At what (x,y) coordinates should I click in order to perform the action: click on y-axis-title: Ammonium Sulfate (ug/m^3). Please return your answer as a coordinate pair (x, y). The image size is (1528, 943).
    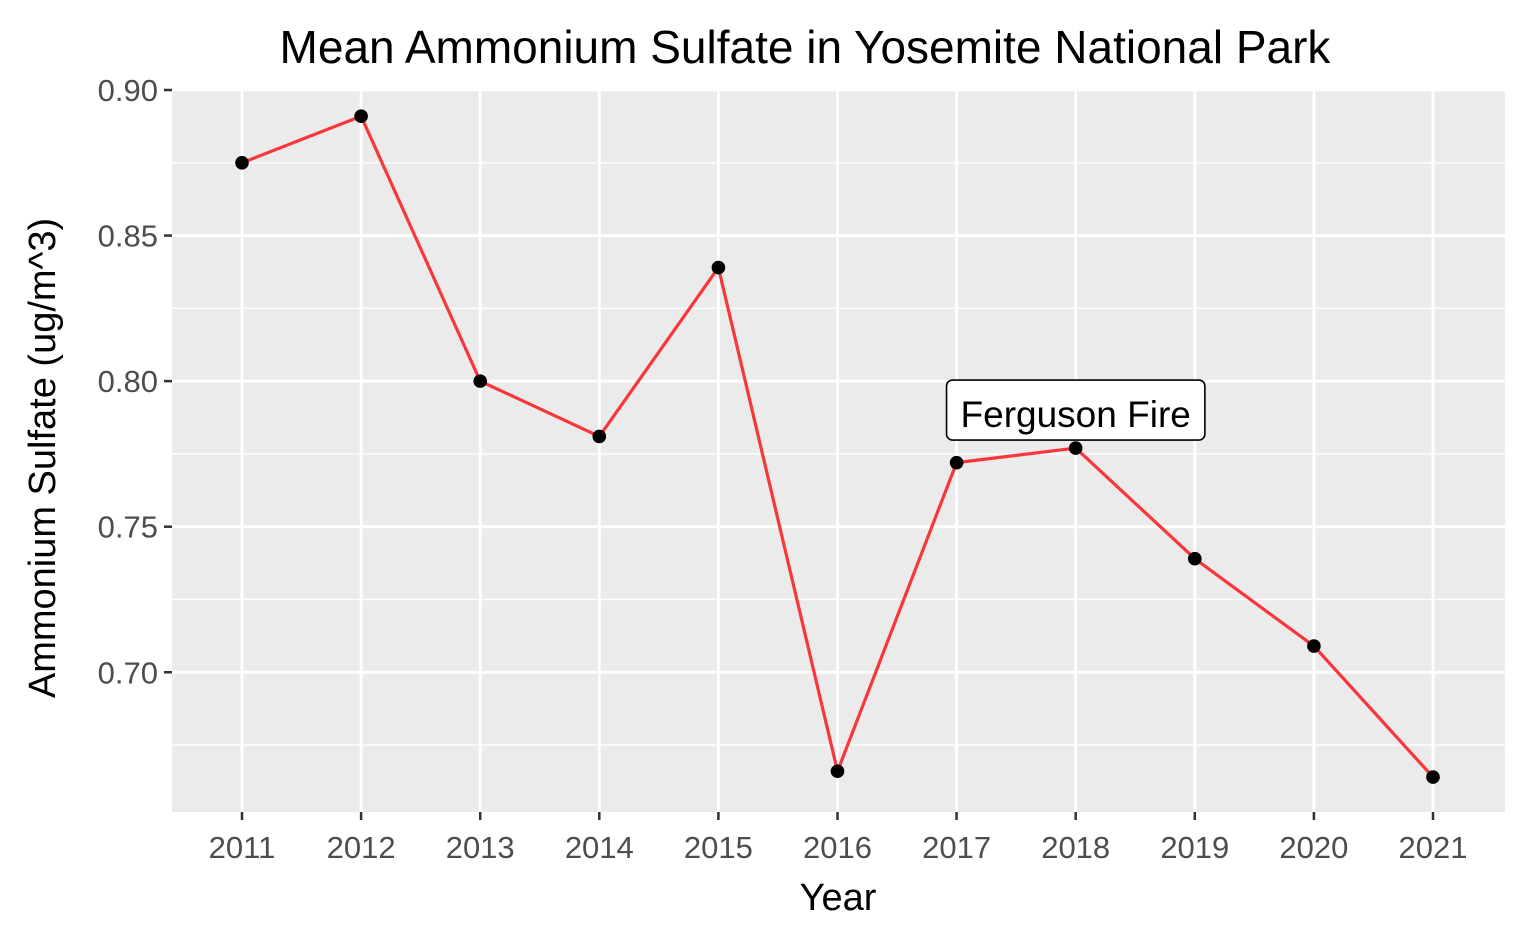
    Looking at the image, I should click on (43, 458).